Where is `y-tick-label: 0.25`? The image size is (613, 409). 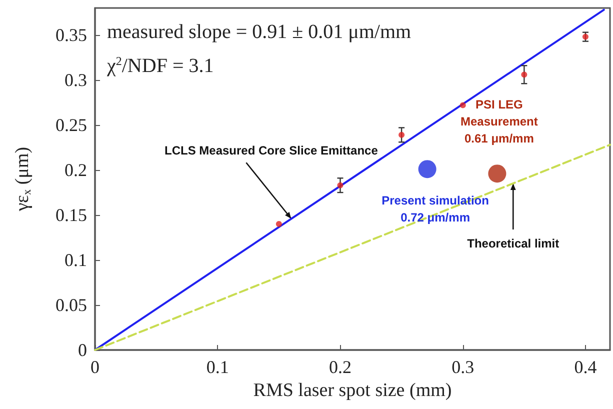 y-tick-label: 0.25 is located at coordinates (71, 125).